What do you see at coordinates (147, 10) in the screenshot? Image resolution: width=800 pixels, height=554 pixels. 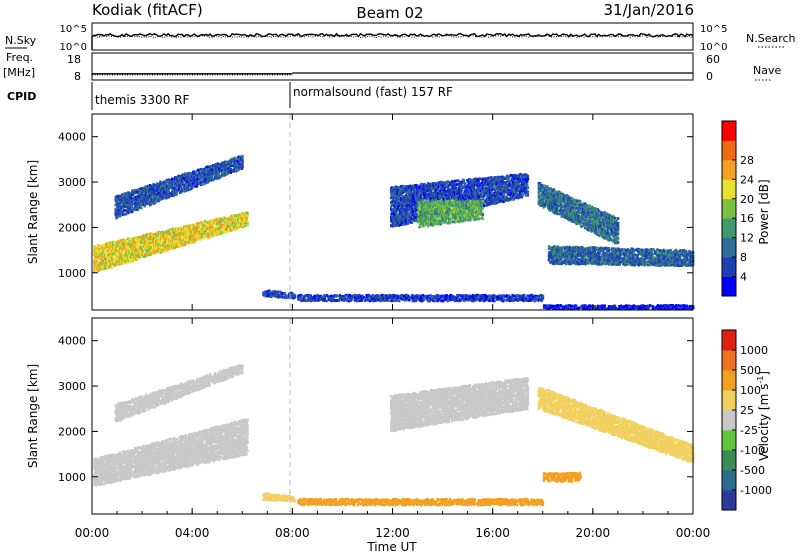 I see `station-title: Kodiak (fitACF)` at bounding box center [147, 10].